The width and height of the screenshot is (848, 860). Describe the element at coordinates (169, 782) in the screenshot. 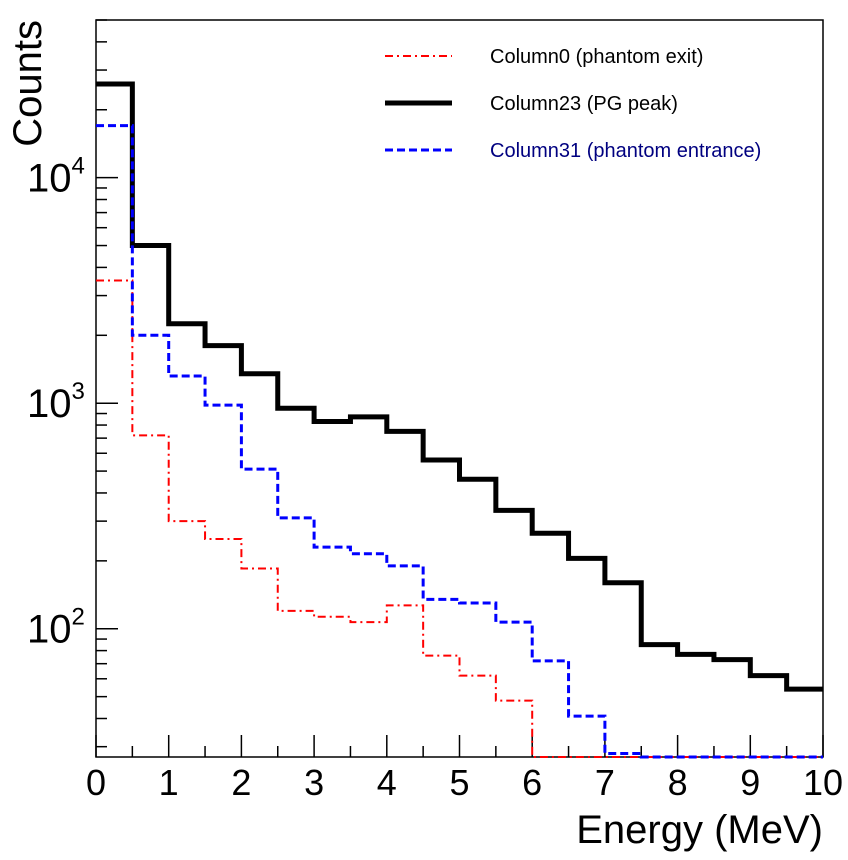

I see `x-tick-label: 1` at that location.